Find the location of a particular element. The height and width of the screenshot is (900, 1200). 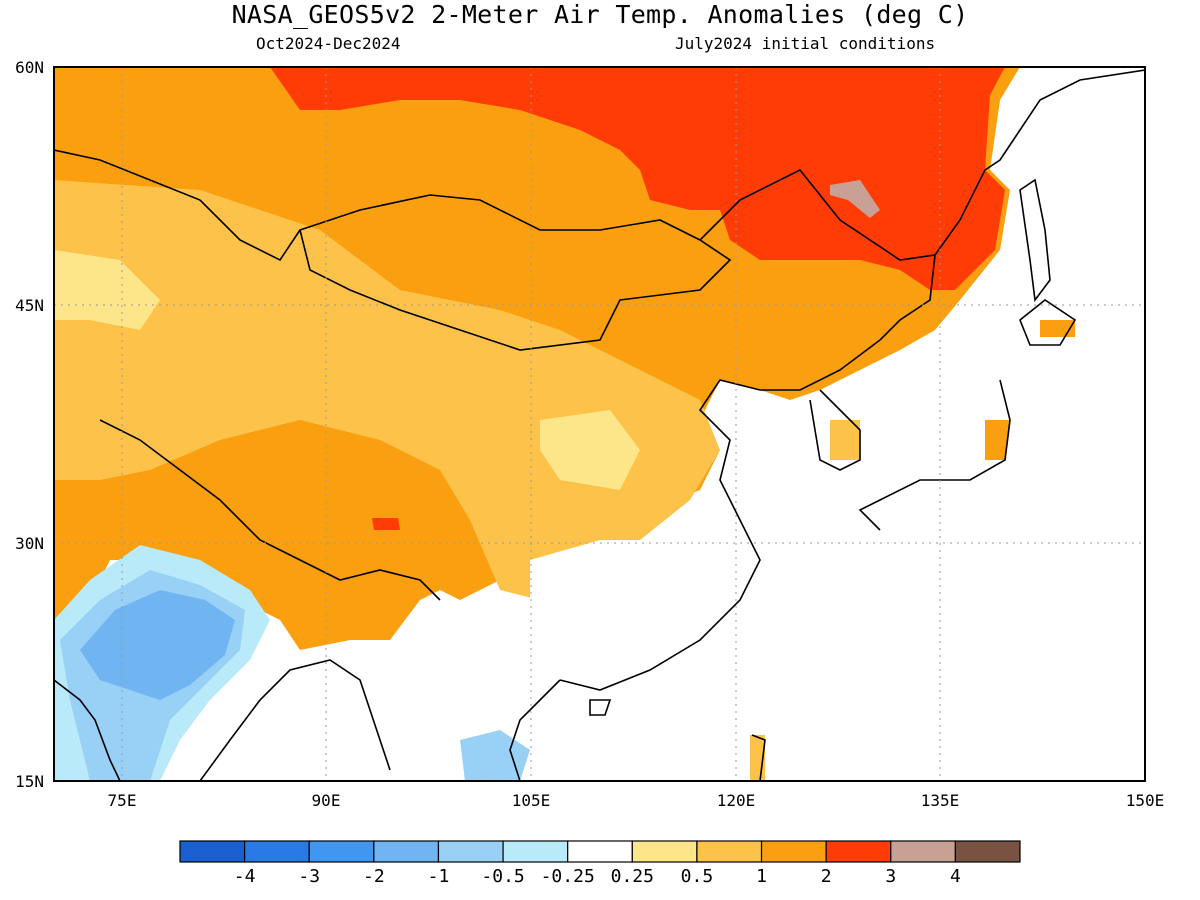

y-tick-label: 45N is located at coordinates (29, 305).